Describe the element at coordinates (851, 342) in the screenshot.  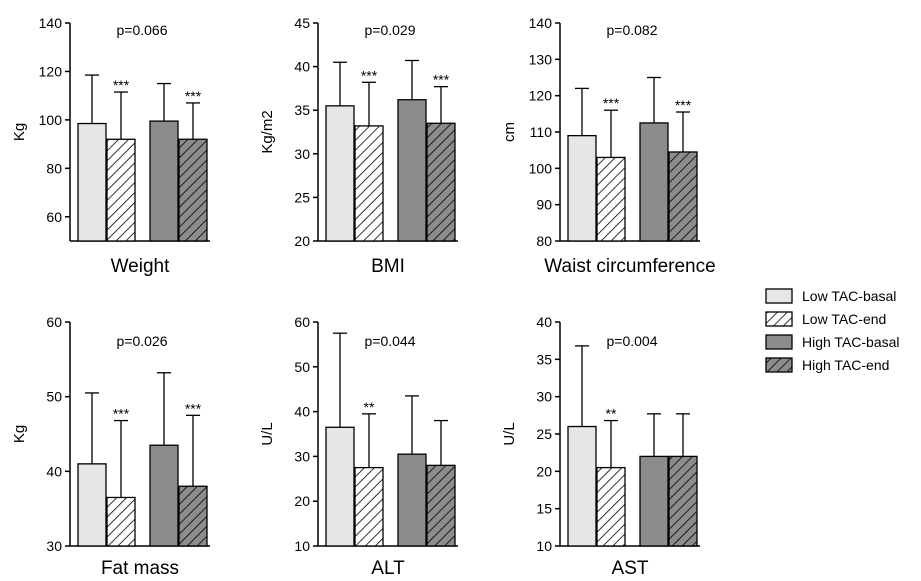
I see `legend-label: High TAC-basal` at that location.